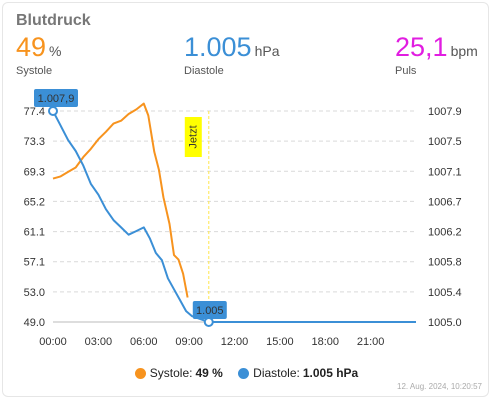 Image resolution: width=493 pixels, height=401 pixels. What do you see at coordinates (445, 112) in the screenshot?
I see `y-right-tick-label: 1007.9` at bounding box center [445, 112].